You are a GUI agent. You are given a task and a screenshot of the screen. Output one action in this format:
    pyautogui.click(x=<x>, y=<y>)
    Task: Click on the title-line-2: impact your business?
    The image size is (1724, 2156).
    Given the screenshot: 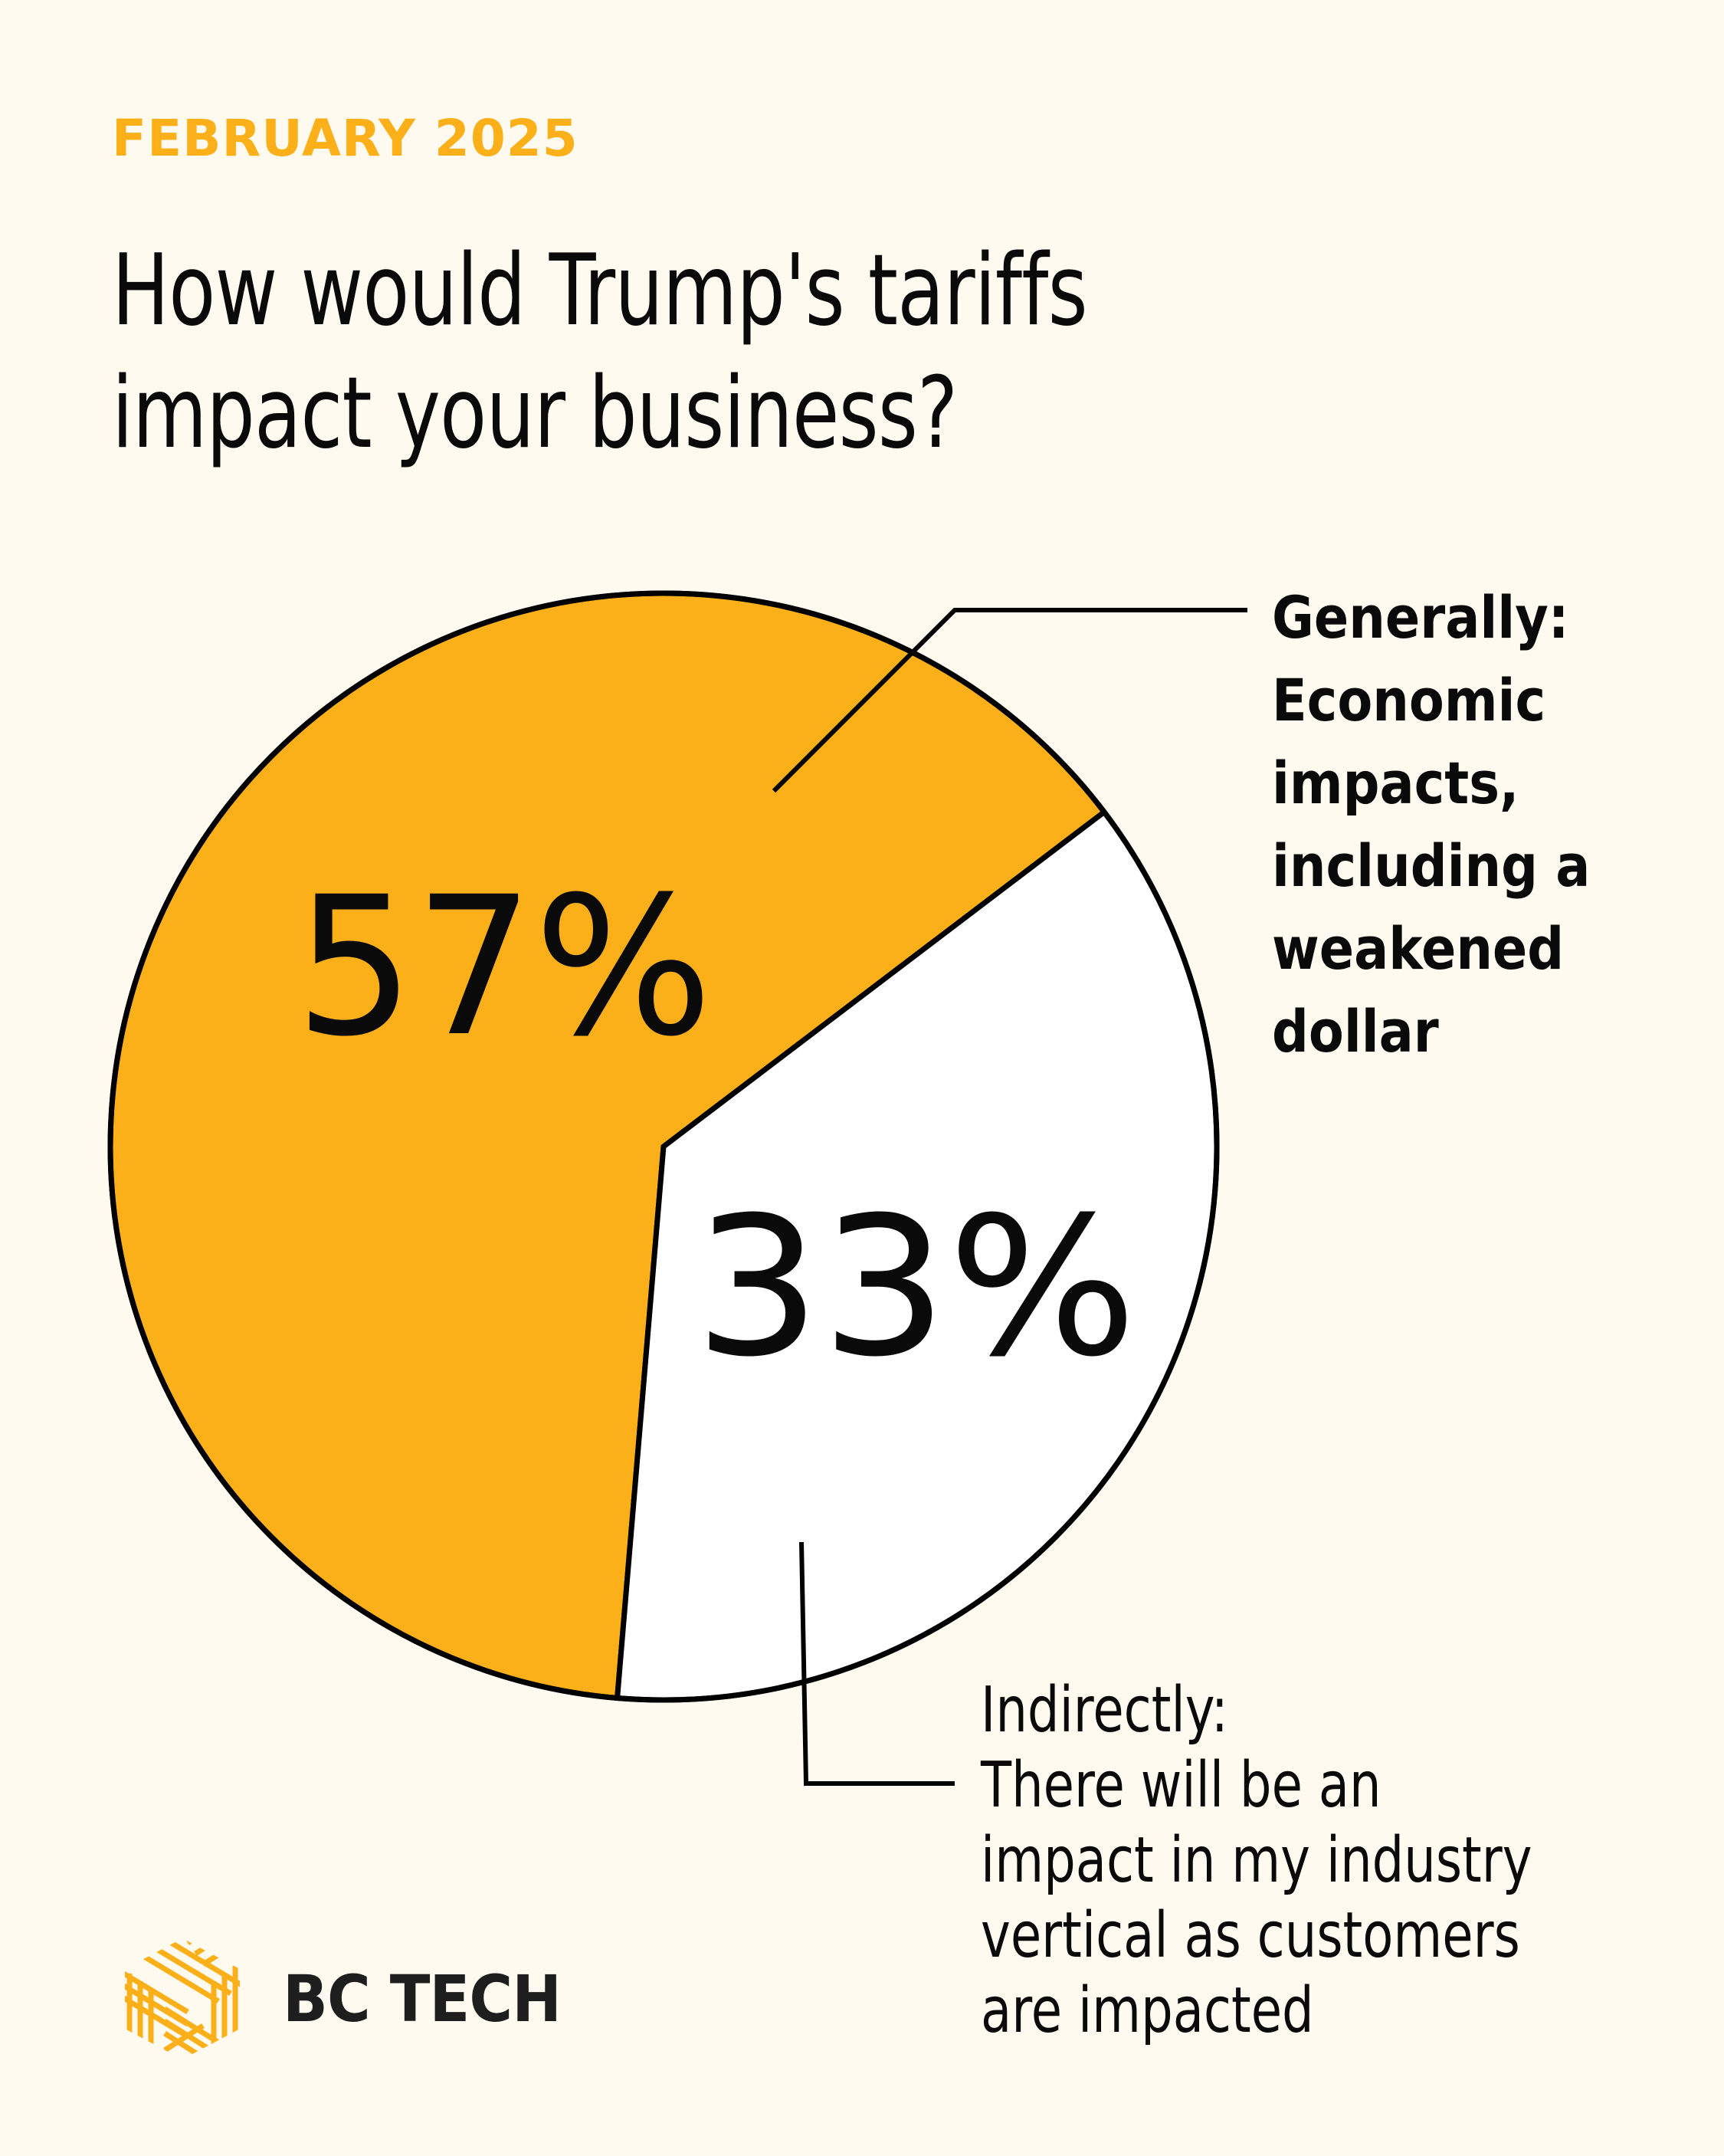 What is the action you would take?
    pyautogui.click(x=535, y=414)
    